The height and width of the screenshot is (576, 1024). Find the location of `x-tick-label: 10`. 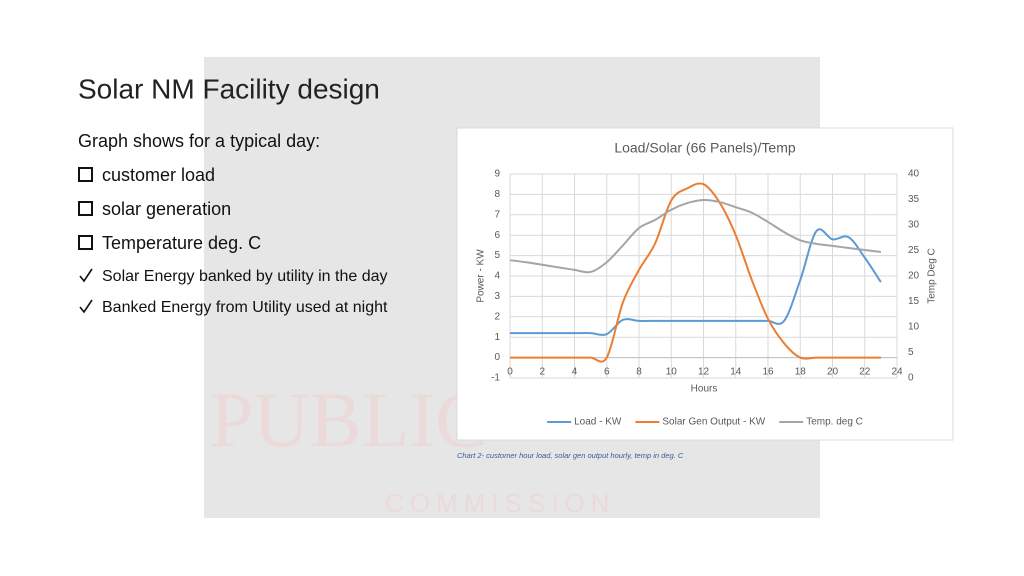

x-tick-label: 10 is located at coordinates (672, 372).